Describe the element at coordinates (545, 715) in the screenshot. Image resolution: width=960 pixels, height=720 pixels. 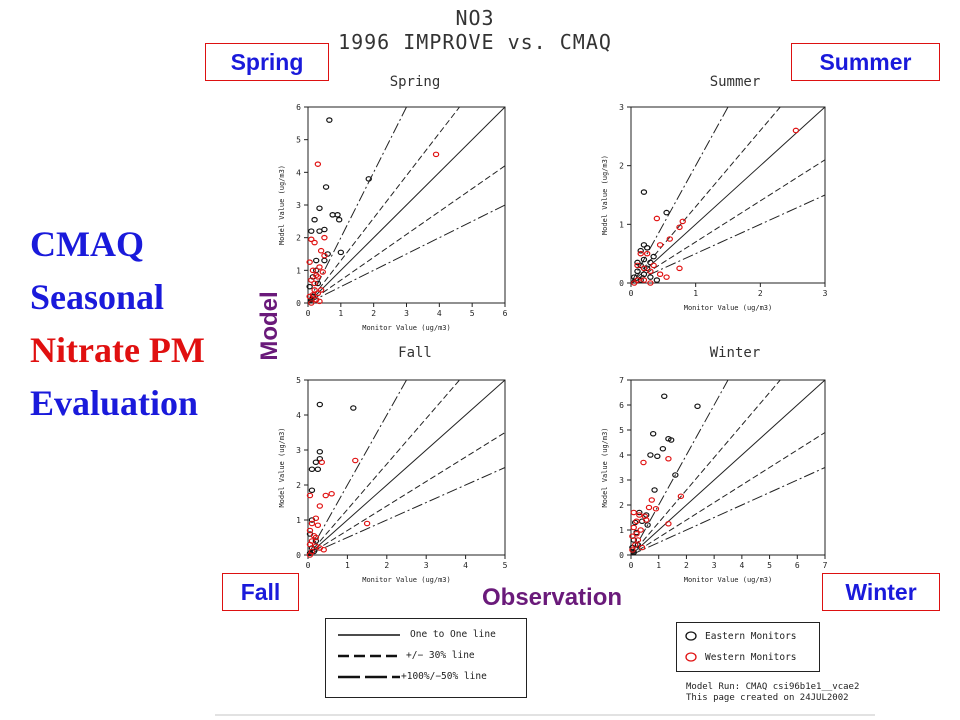
I see `bottom-divider` at that location.